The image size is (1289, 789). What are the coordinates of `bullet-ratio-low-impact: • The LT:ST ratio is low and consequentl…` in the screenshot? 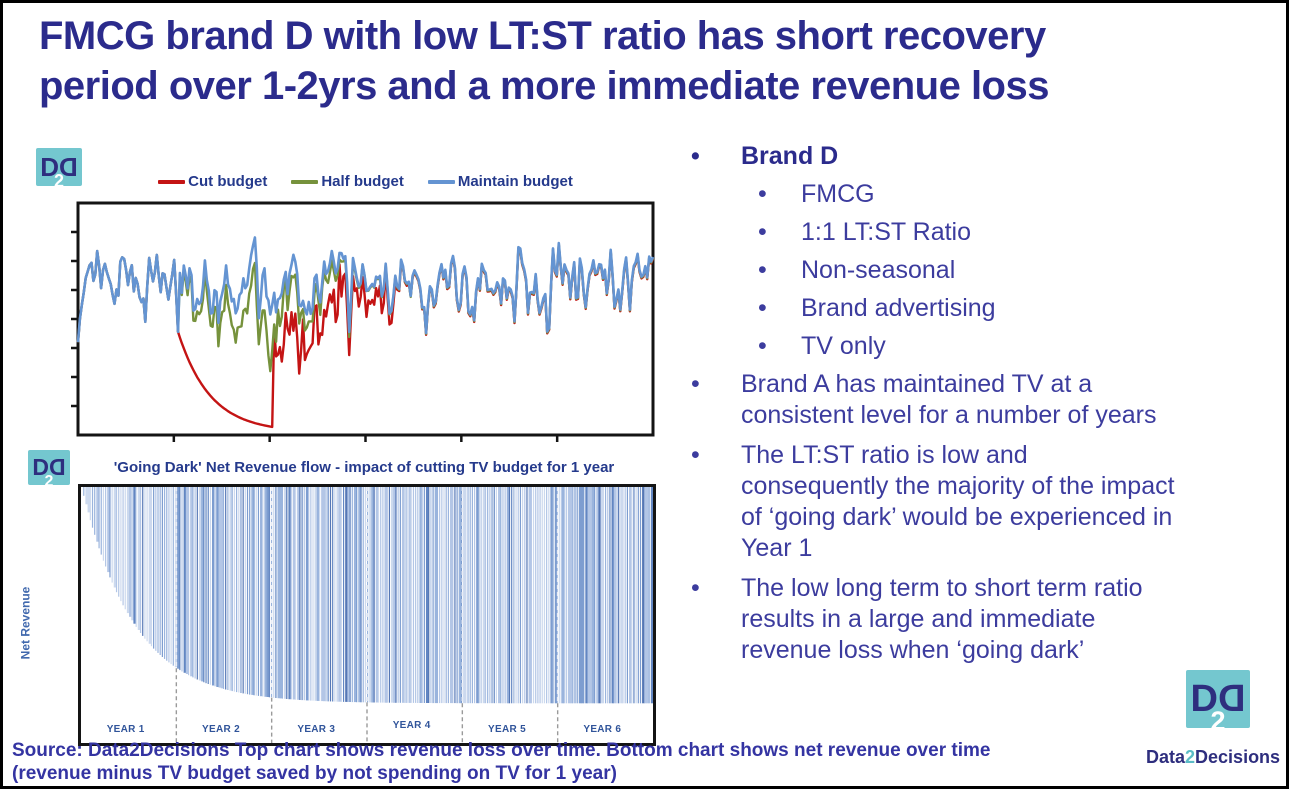 It's located at (929, 502).